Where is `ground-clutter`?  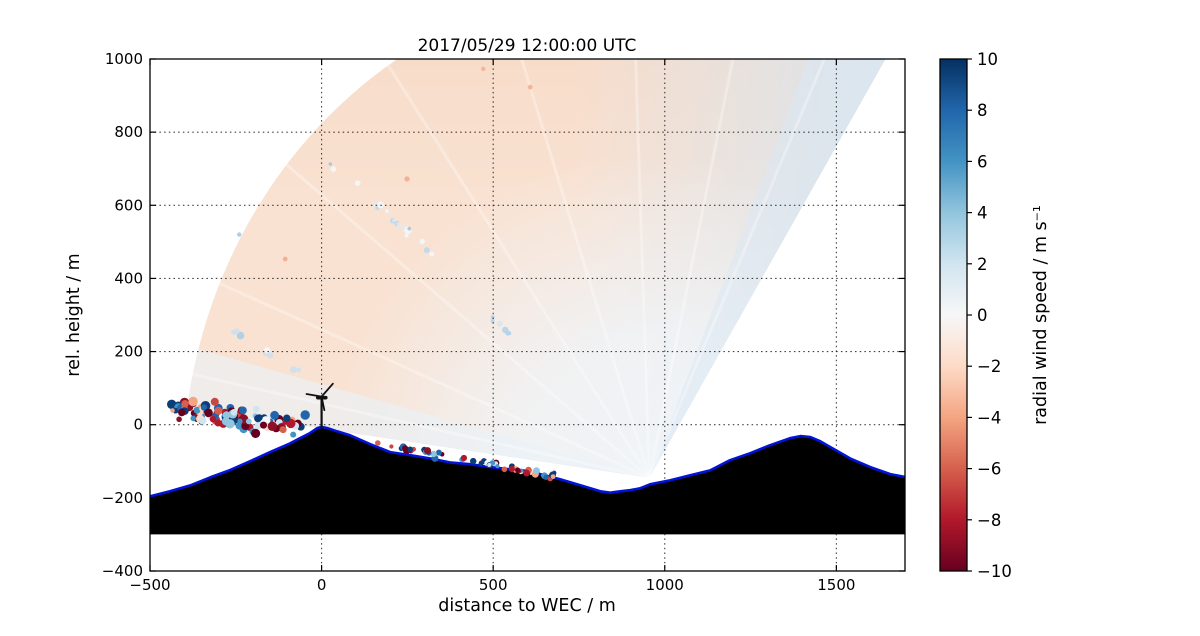
ground-clutter is located at coordinates (362, 439).